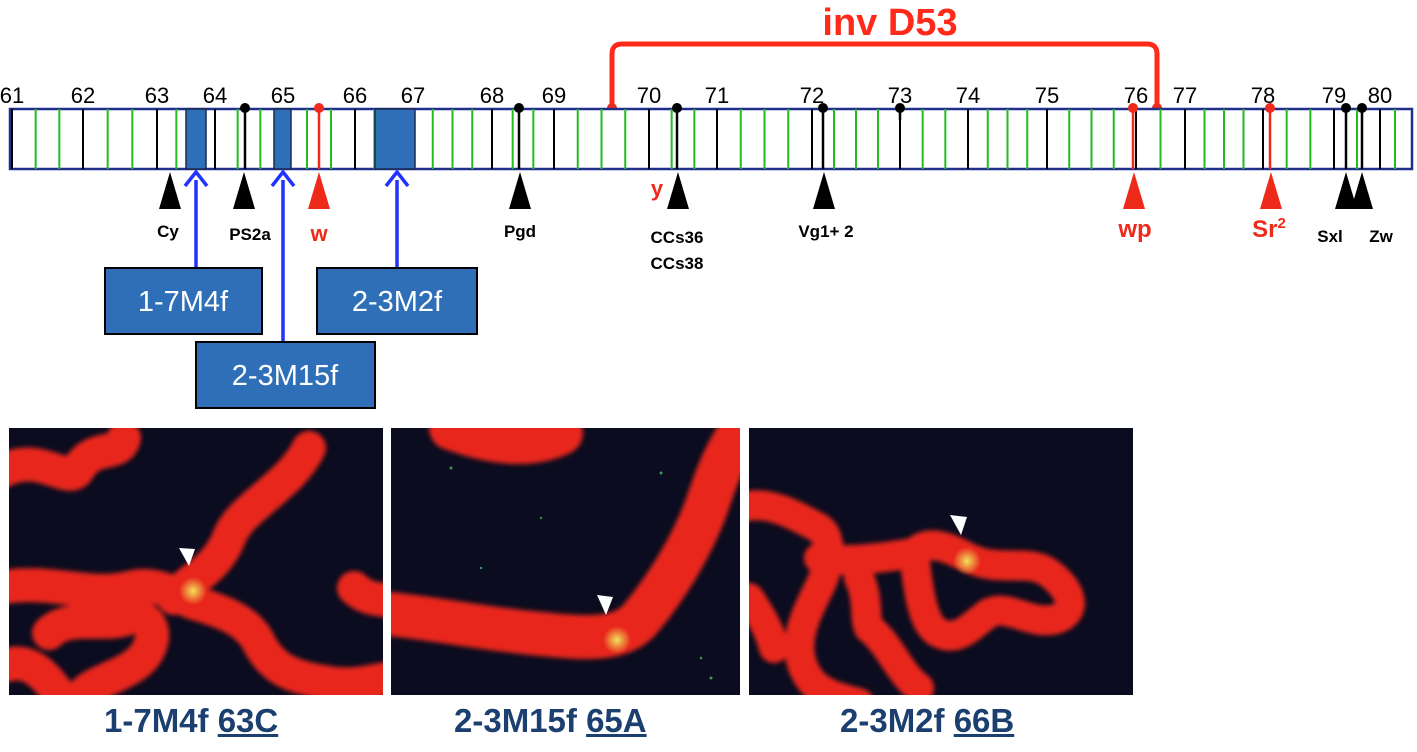 This screenshot has width=1417, height=752. I want to click on division-label: 77, so click(1185, 95).